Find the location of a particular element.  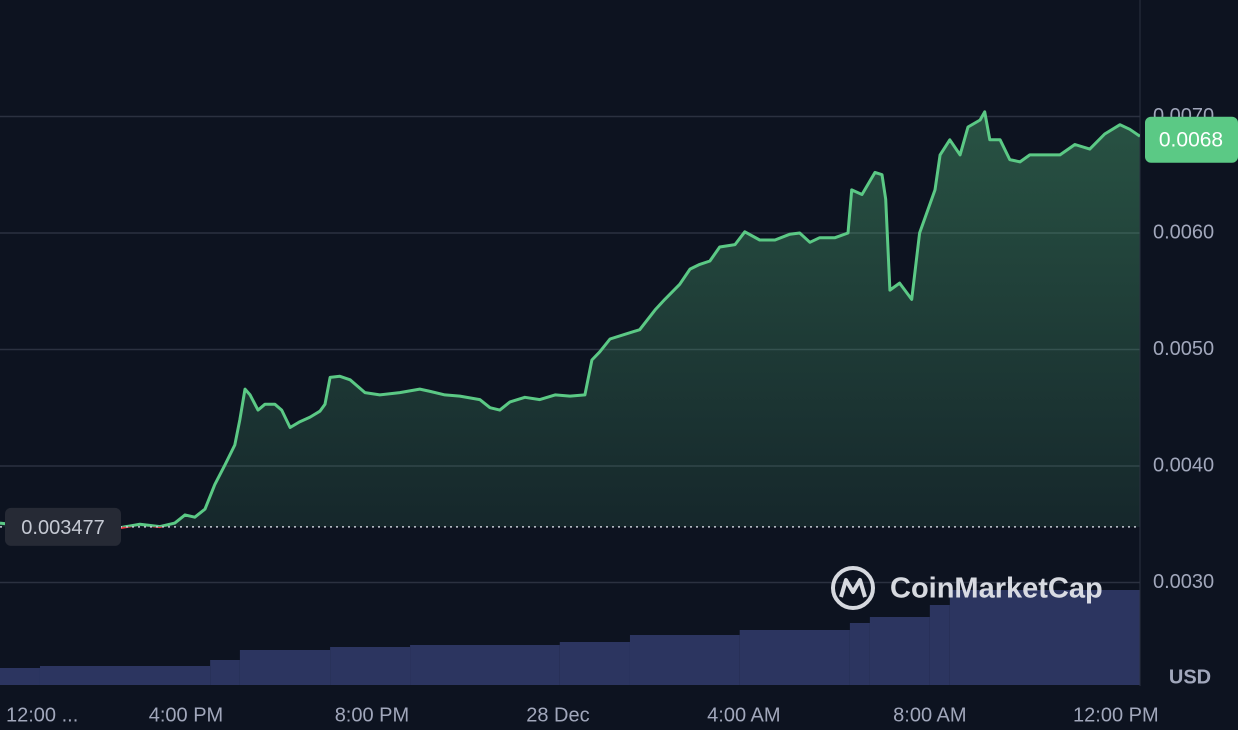

volume is located at coordinates (570, 637).